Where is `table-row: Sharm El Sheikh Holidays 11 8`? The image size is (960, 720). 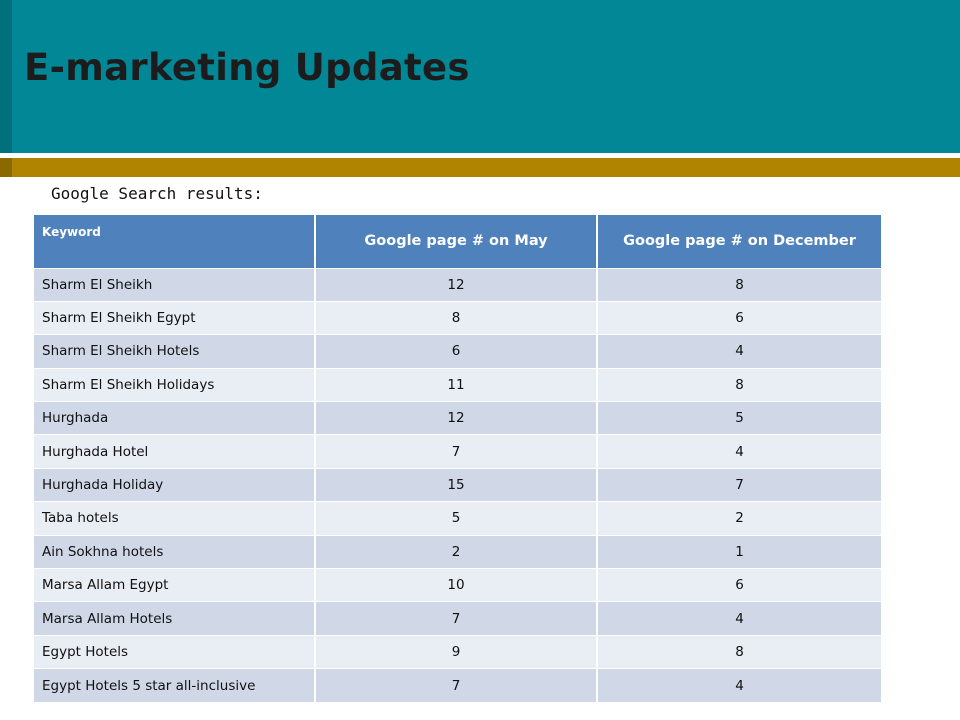
table-row: Sharm El Sheikh Holidays 11 8 is located at coordinates (457, 384).